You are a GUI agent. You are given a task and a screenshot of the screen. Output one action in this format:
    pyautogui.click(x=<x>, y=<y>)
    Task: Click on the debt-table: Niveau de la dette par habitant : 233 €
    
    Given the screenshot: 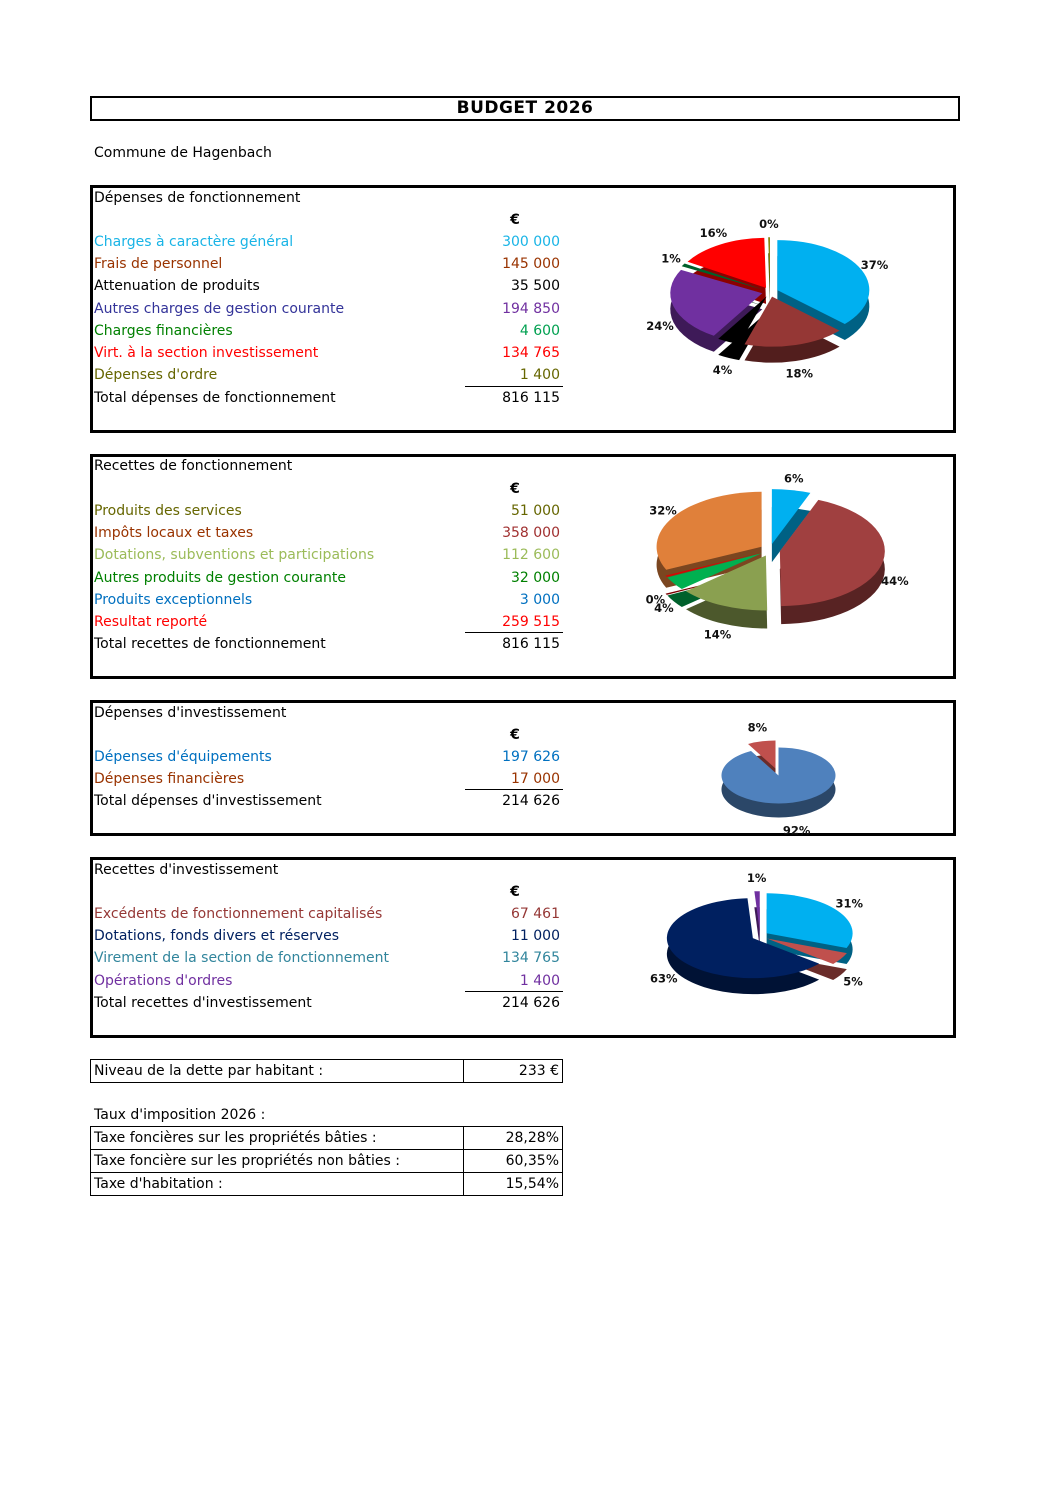 What is the action you would take?
    pyautogui.click(x=326, y=1071)
    